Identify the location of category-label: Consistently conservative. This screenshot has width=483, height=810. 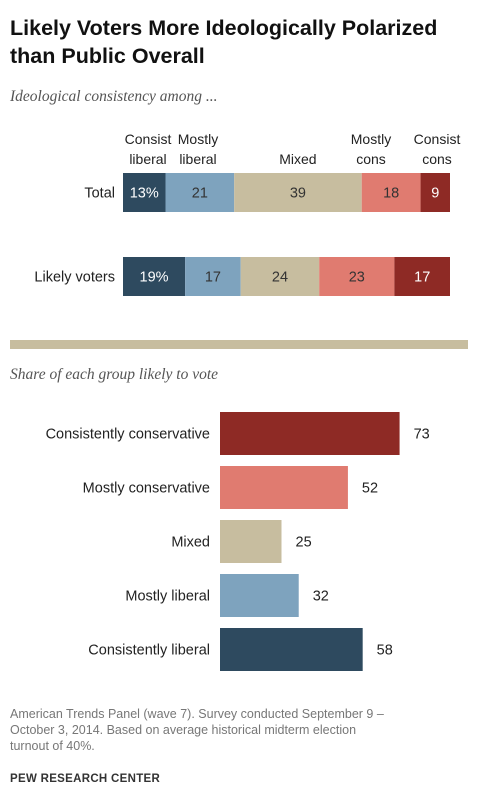
(128, 435).